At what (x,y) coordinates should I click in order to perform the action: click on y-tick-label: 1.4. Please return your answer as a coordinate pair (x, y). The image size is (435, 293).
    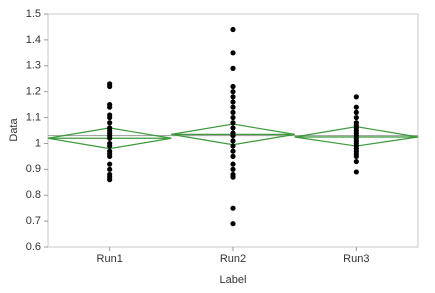
    Looking at the image, I should click on (33, 40).